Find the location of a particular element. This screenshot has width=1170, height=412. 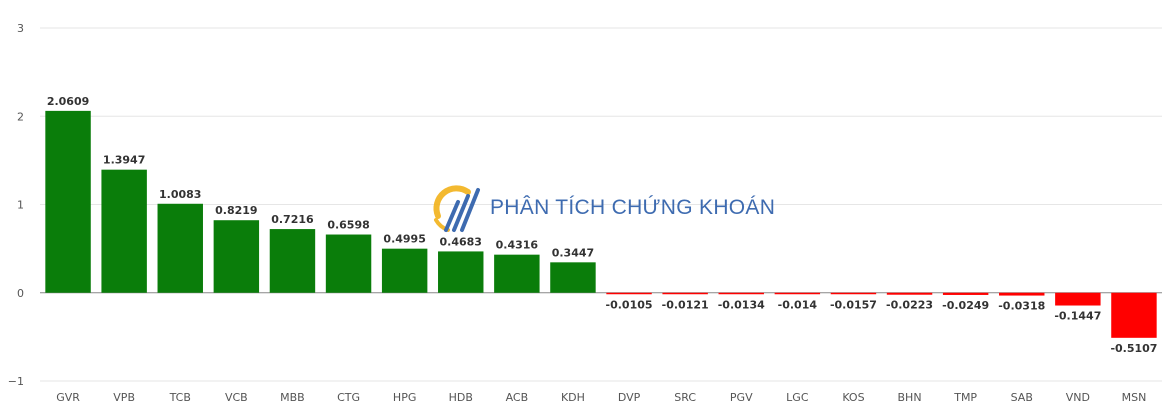

data-label: -0.0249 is located at coordinates (965, 305).